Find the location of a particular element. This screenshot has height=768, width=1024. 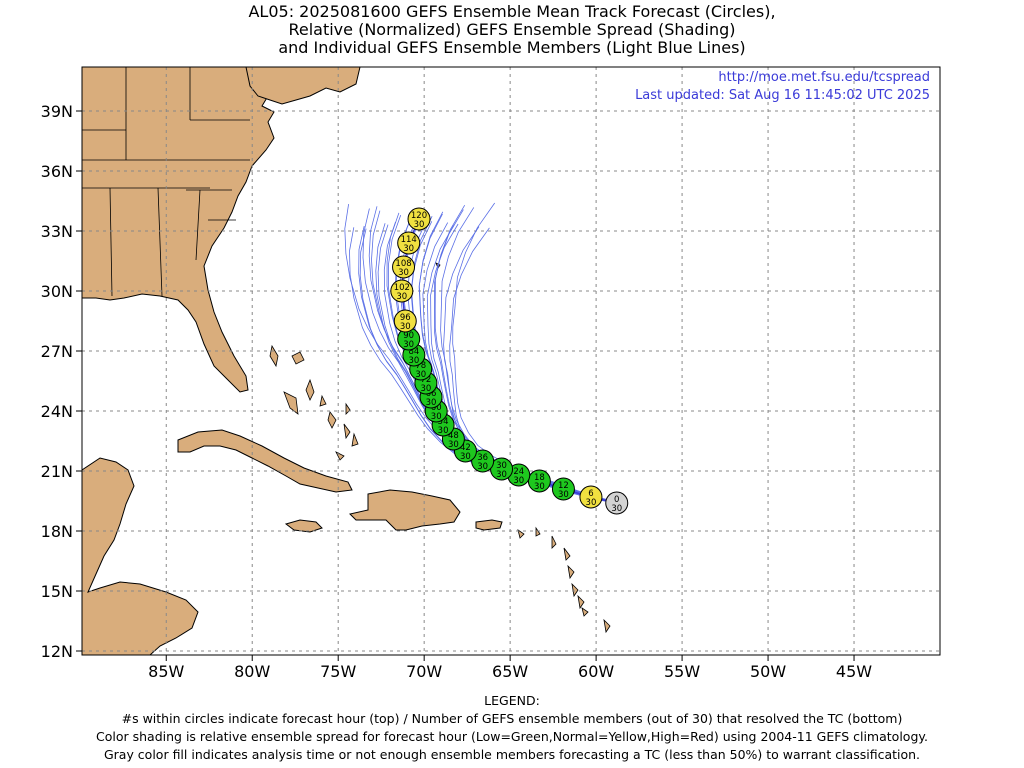

lon-tick-label: 60W is located at coordinates (596, 671).